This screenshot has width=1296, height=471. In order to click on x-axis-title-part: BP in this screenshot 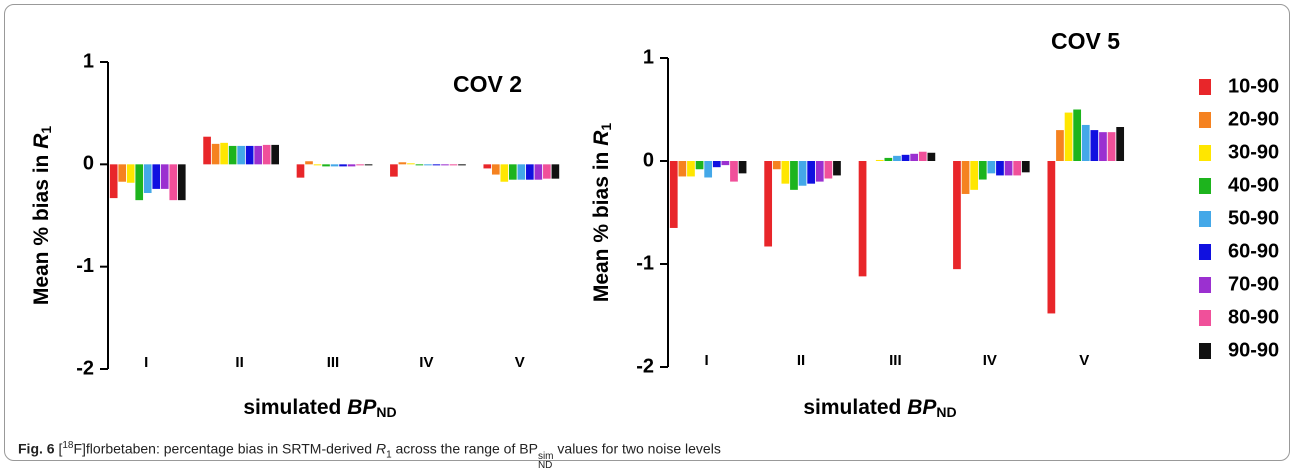, I will do `click(362, 407)`.